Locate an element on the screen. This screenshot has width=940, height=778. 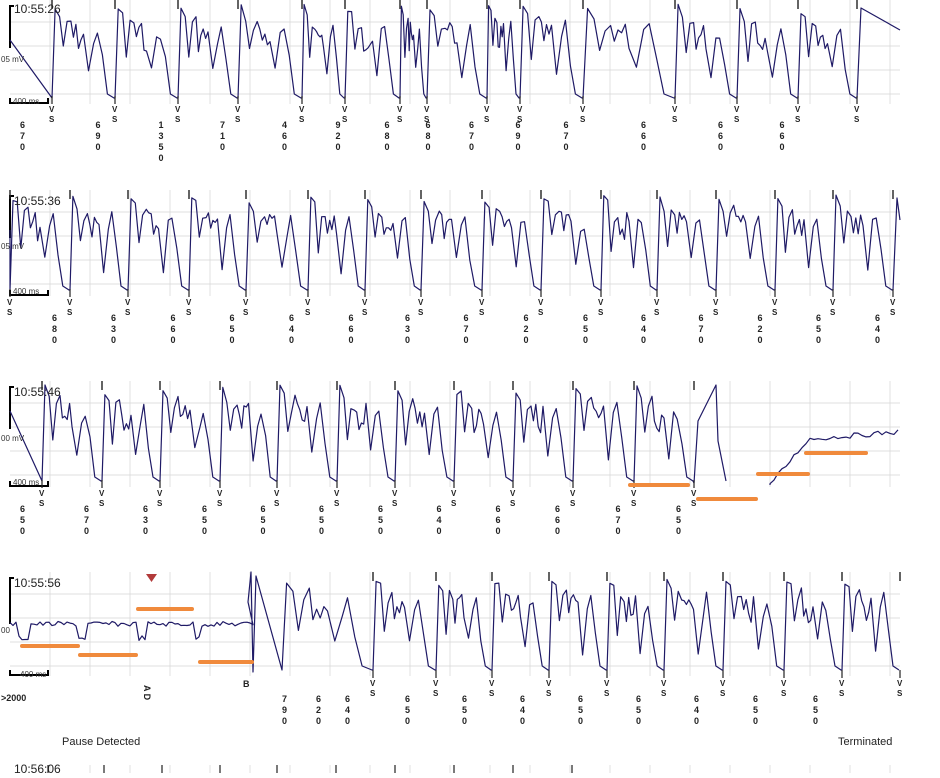
strip-3-tail-trace is located at coordinates (834, 457).